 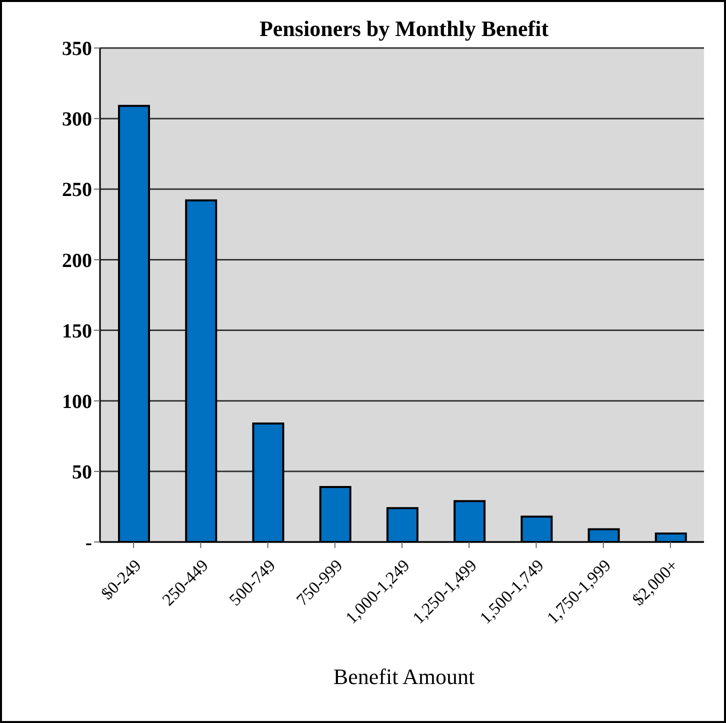 What do you see at coordinates (77, 401) in the screenshot?
I see `y-tick-label: 100` at bounding box center [77, 401].